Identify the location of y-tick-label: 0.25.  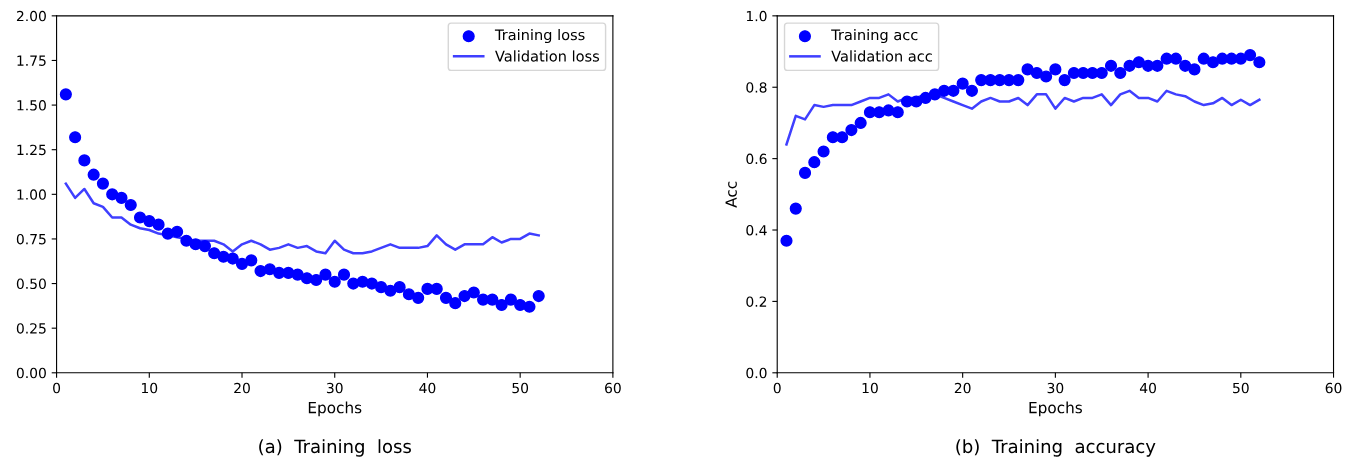
(31, 328).